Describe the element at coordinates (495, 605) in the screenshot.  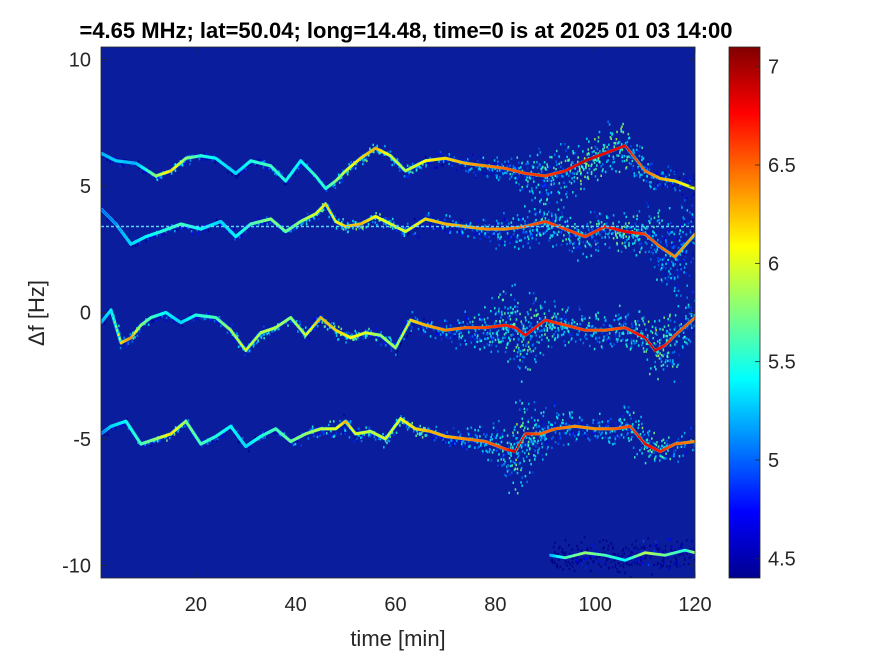
I see `x-tick-label: 80` at that location.